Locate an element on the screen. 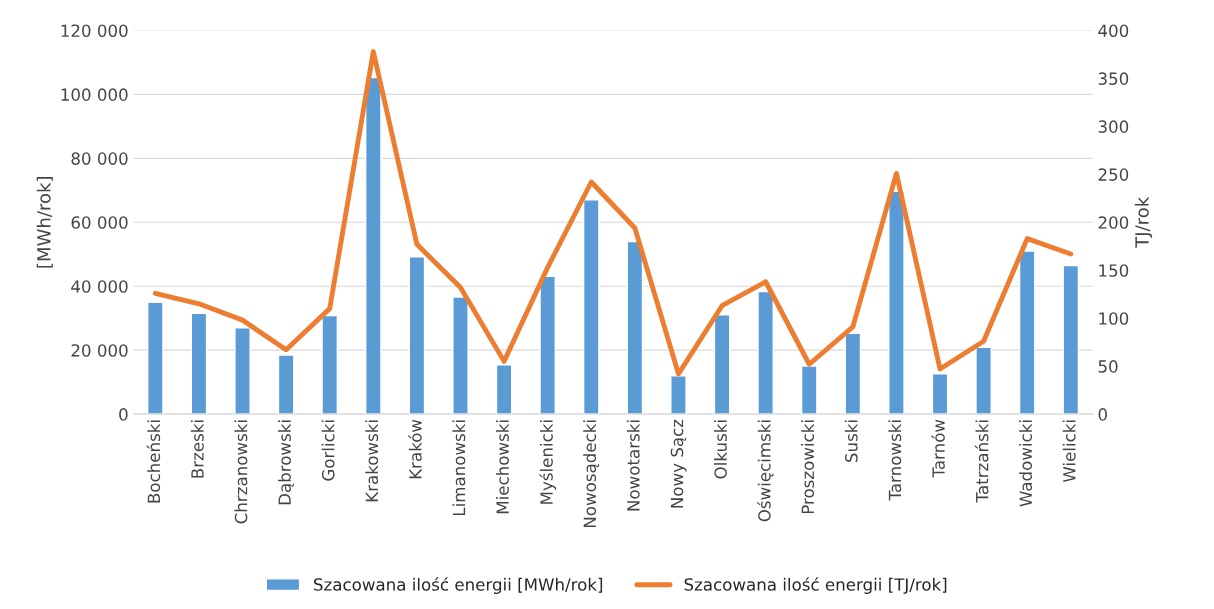 This screenshot has height=609, width=1214. x-tick-label: Krakowski is located at coordinates (372, 461).